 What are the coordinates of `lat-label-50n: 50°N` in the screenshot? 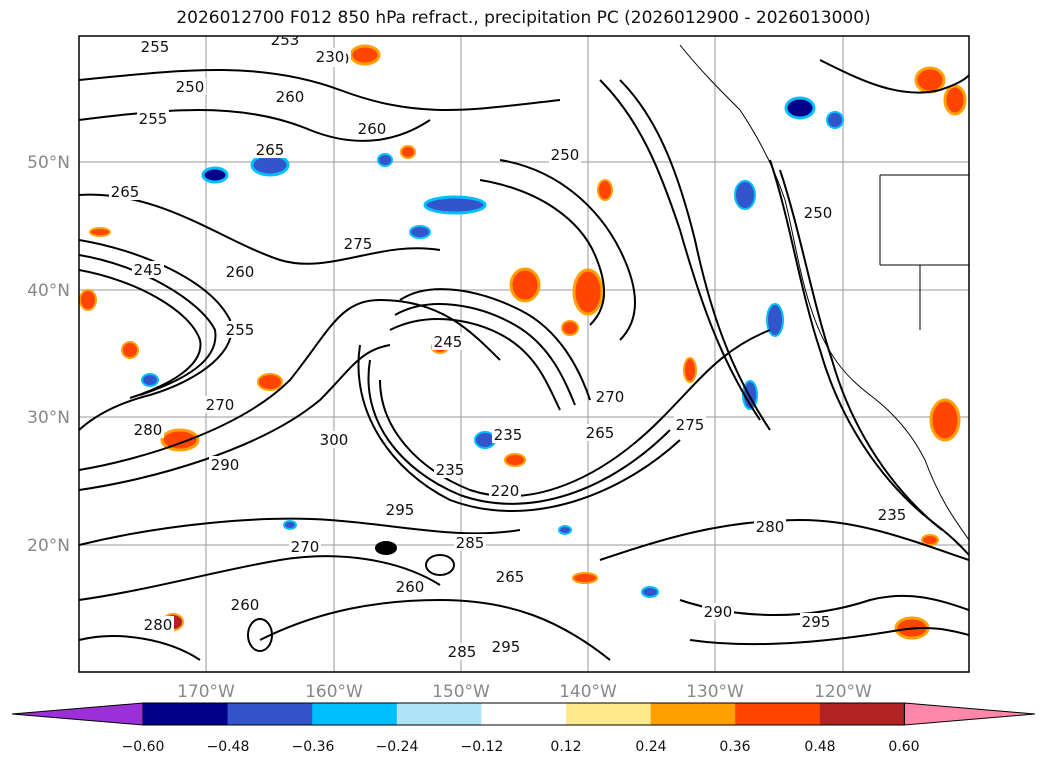 It's located at (48, 163).